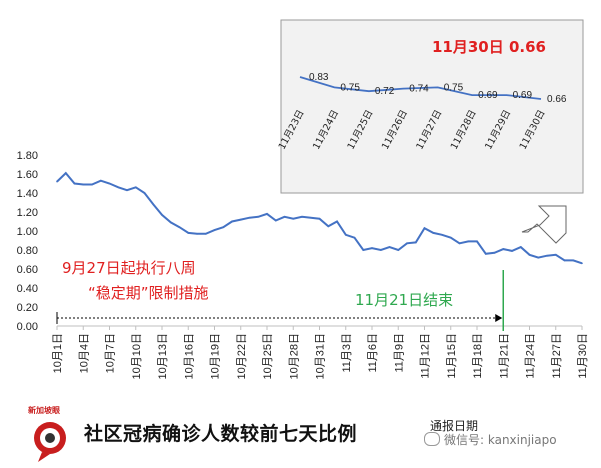  What do you see at coordinates (129, 268) in the screenshot?
I see `policy-annotation-line1: 9月27日起执行八周` at bounding box center [129, 268].